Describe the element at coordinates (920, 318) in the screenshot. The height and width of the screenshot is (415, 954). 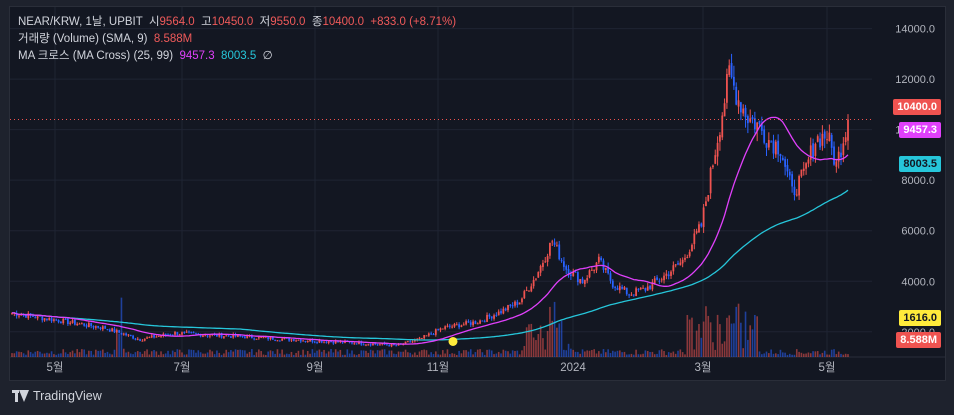
I see `cross-price-label: 1616.0` at that location.